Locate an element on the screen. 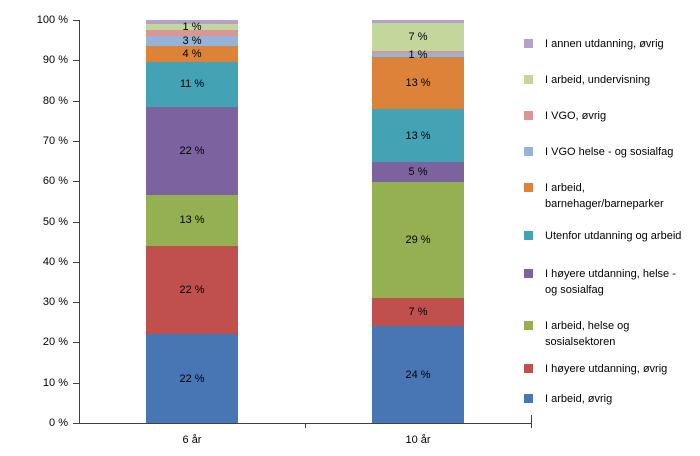 This screenshot has width=700, height=456. legend-label-line: I arbeid, helse og is located at coordinates (587, 326).